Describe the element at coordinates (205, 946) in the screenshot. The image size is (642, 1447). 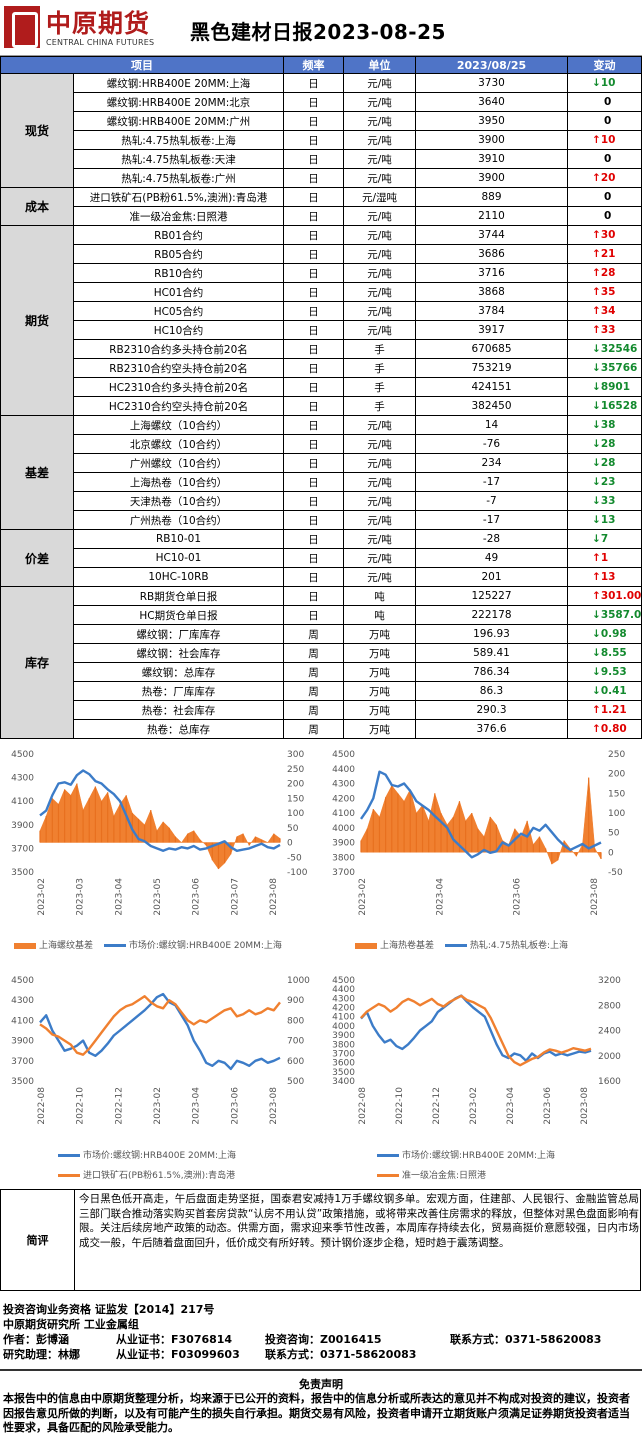
I see `legend-label: 市场价:螺纹钢:HRB400E 20MM:上海` at that location.